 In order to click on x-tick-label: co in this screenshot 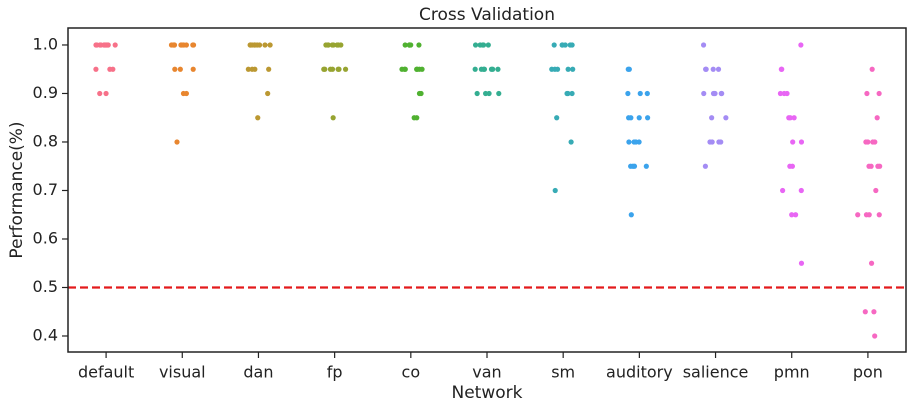, I will do `click(411, 372)`.